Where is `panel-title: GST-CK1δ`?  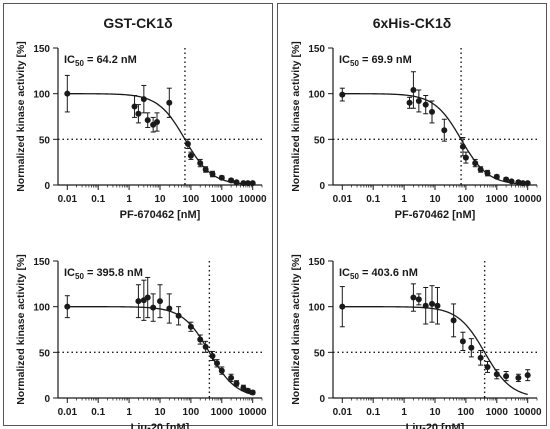 panel-title: GST-CK1δ is located at coordinates (138, 23).